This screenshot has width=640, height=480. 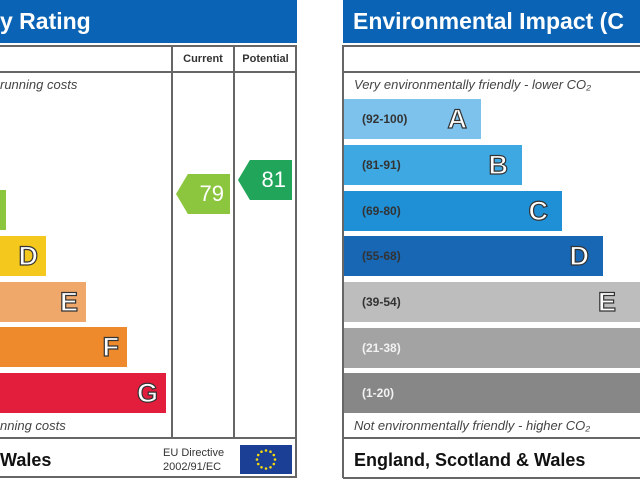 What do you see at coordinates (470, 460) in the screenshot?
I see `environment-footer: England, Scotland & Wales` at bounding box center [470, 460].